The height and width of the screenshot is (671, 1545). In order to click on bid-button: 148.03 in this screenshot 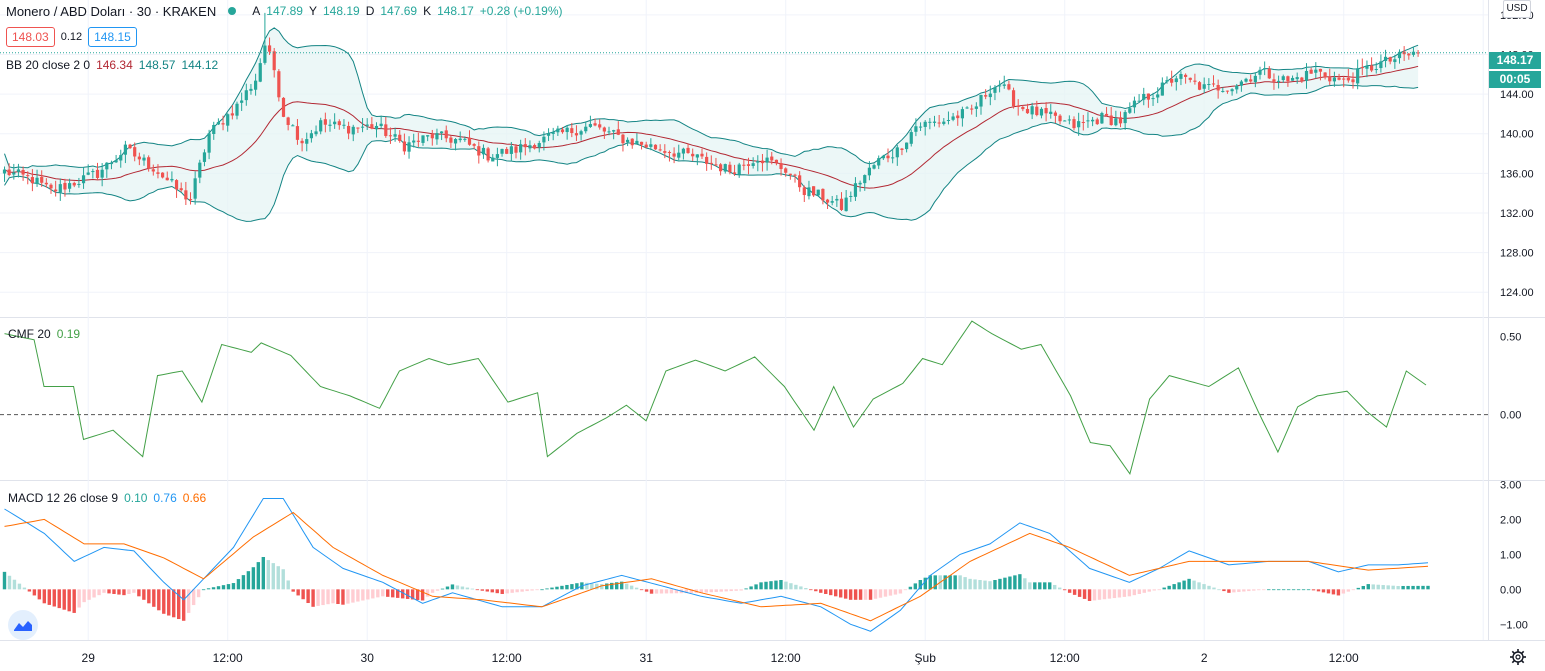, I will do `click(30, 37)`.